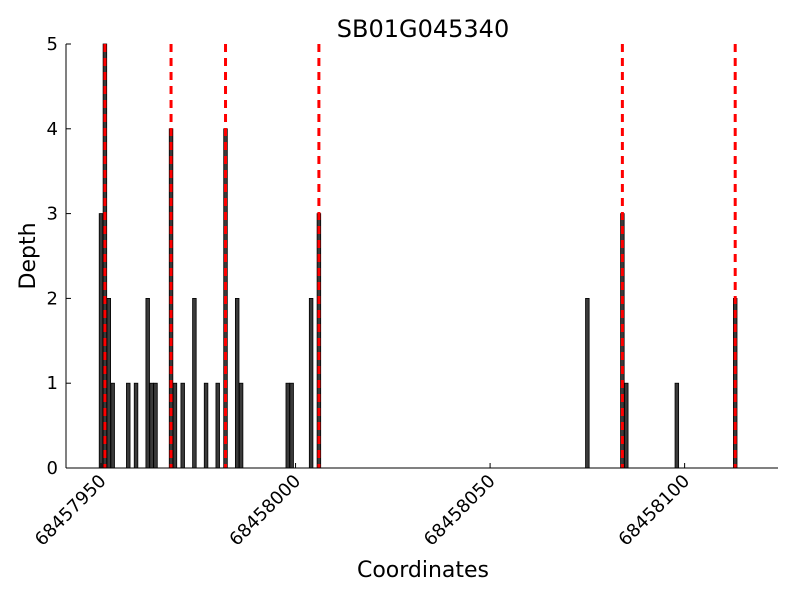  I want to click on chart-title: SB01G045340, so click(423, 29).